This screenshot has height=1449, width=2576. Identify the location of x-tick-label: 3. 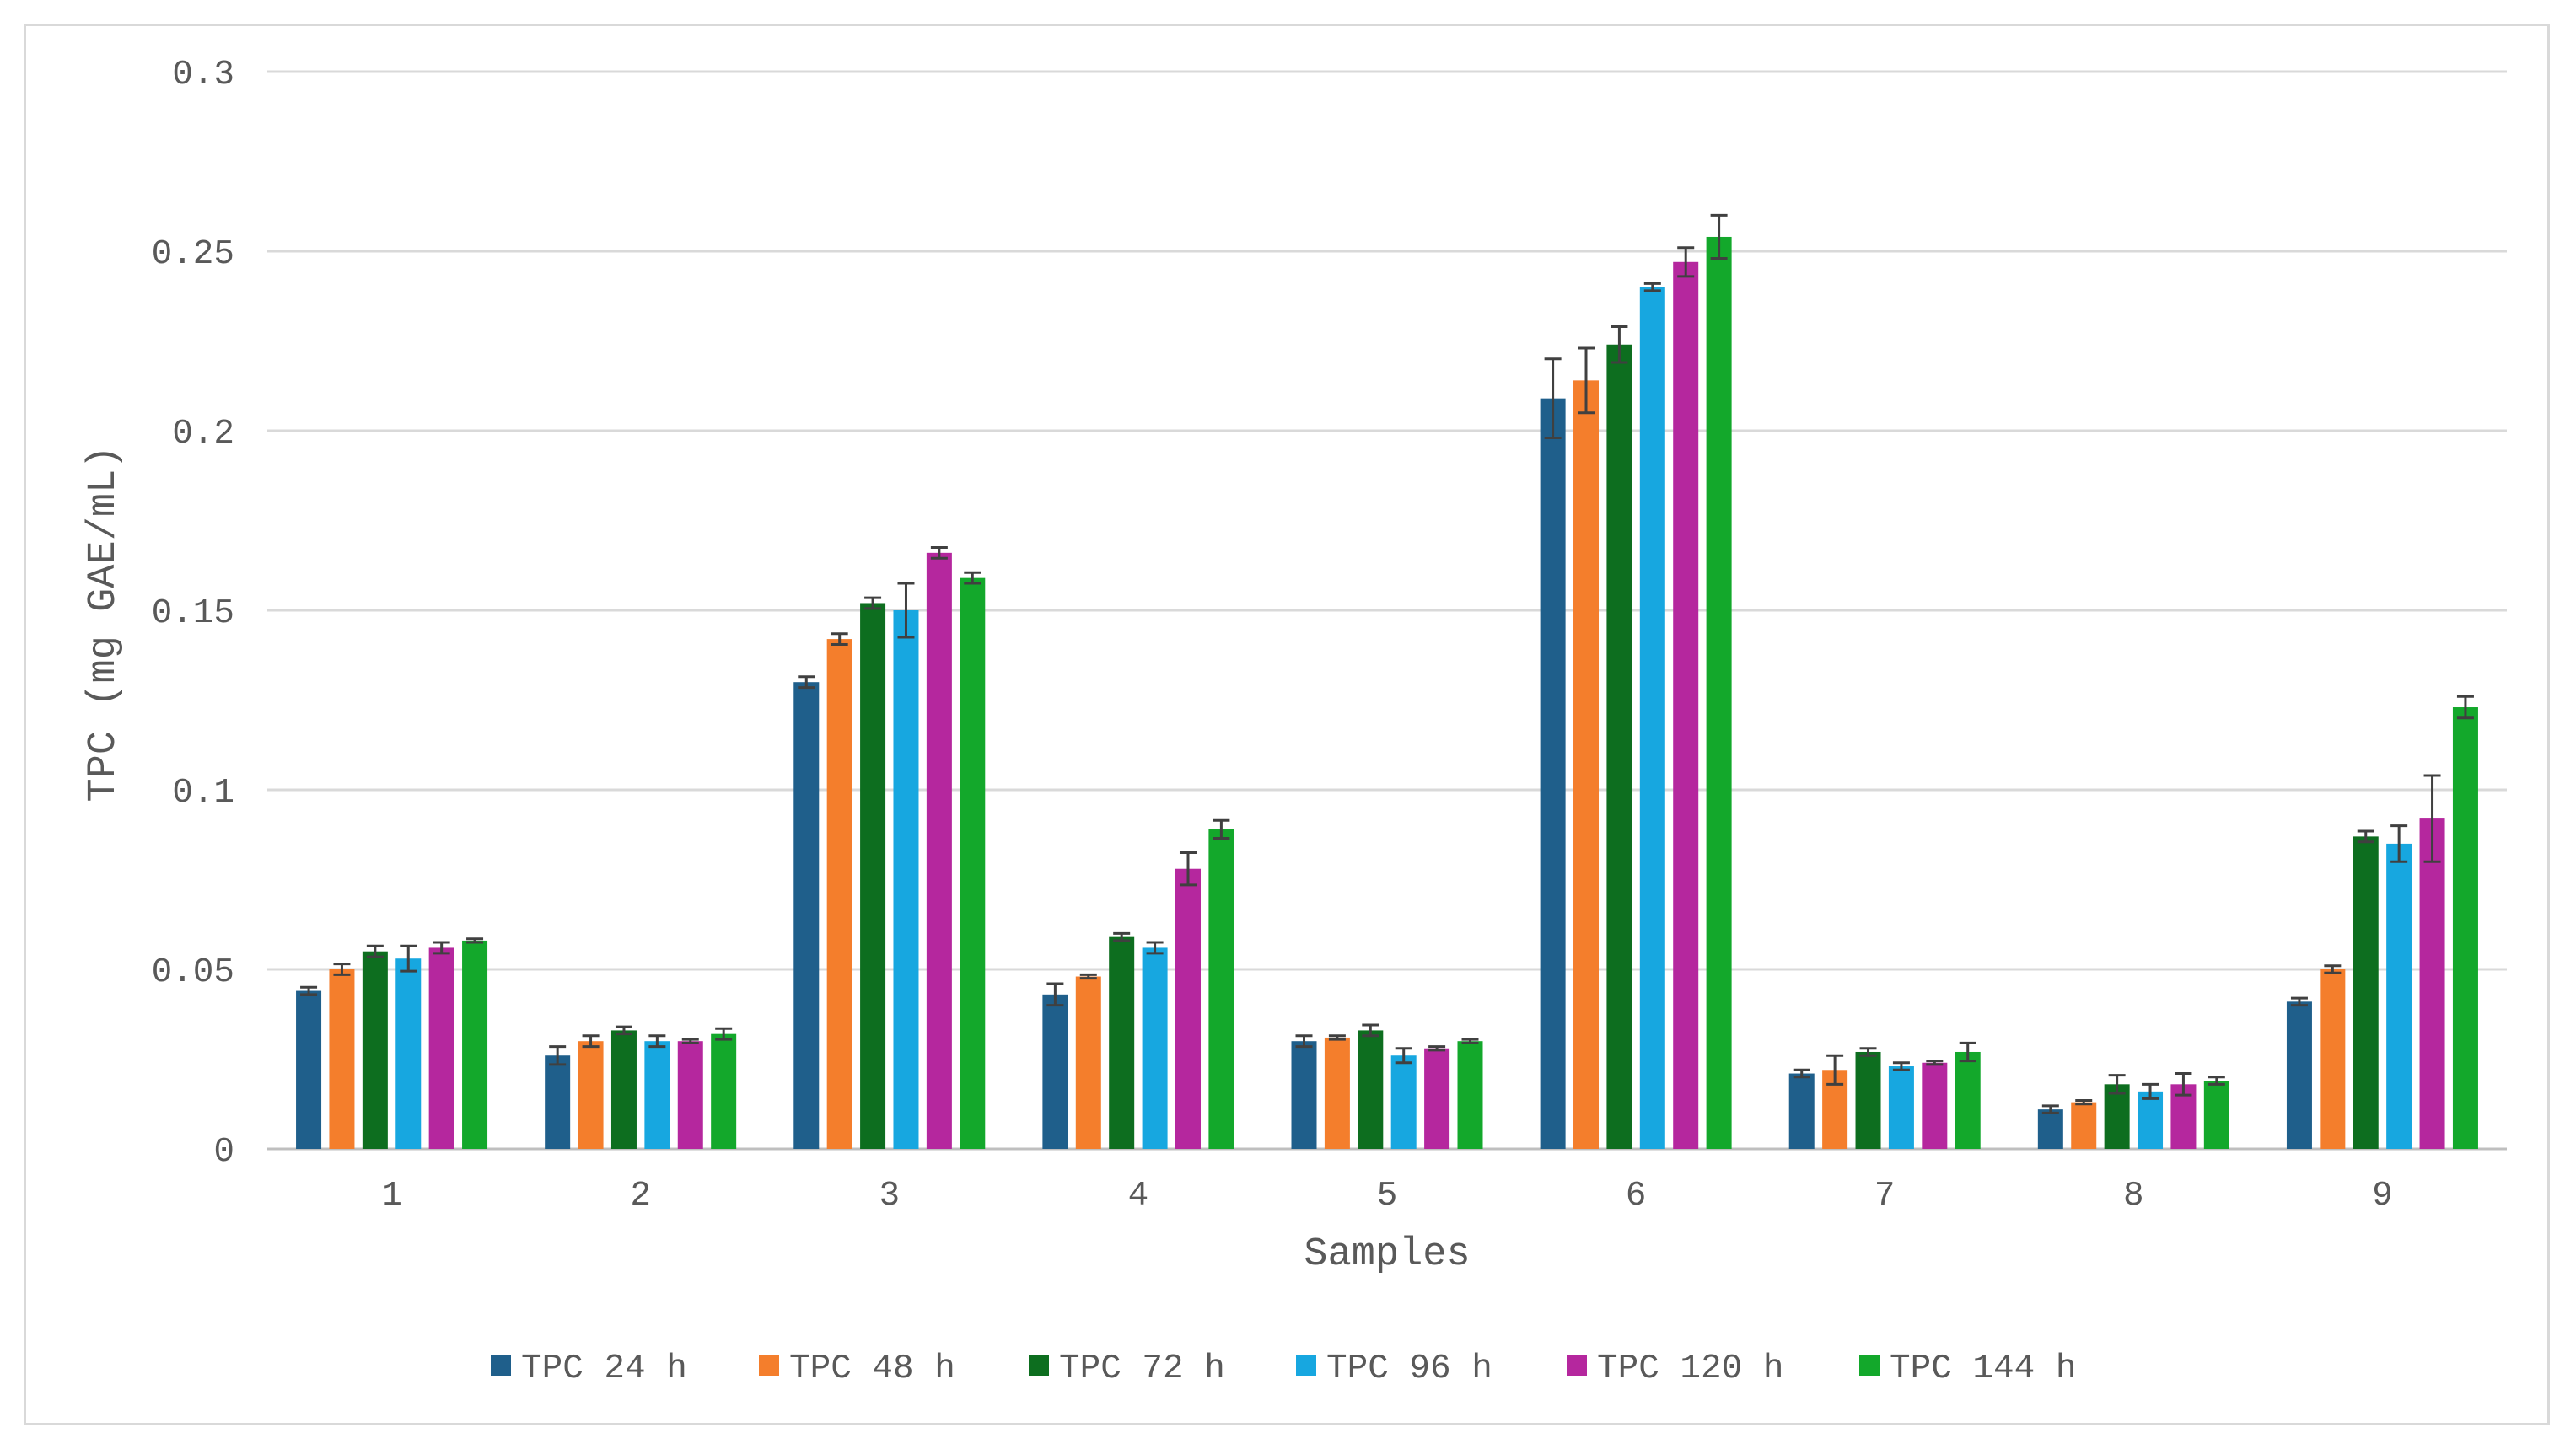
(889, 1196).